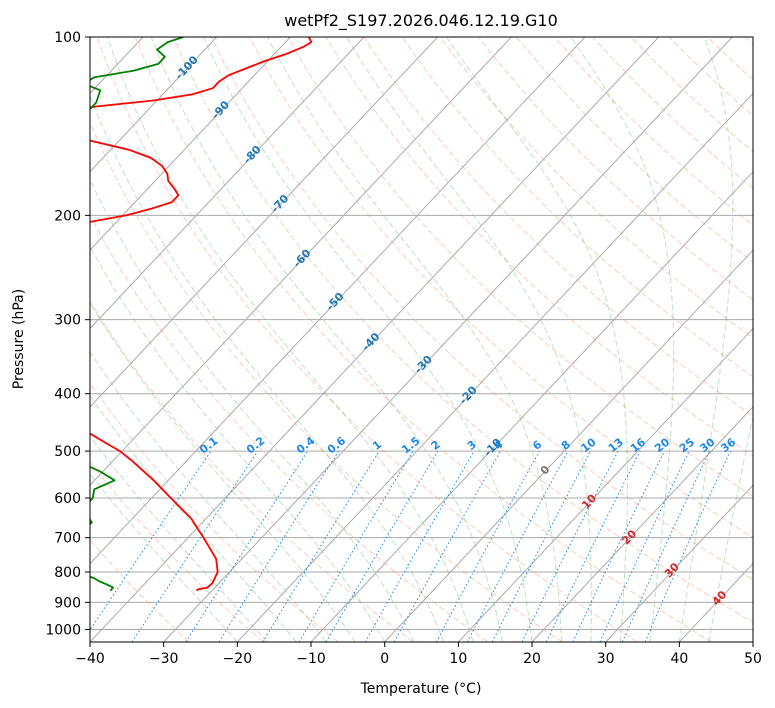 The image size is (775, 708). I want to click on y-tick-label: 900, so click(67, 603).